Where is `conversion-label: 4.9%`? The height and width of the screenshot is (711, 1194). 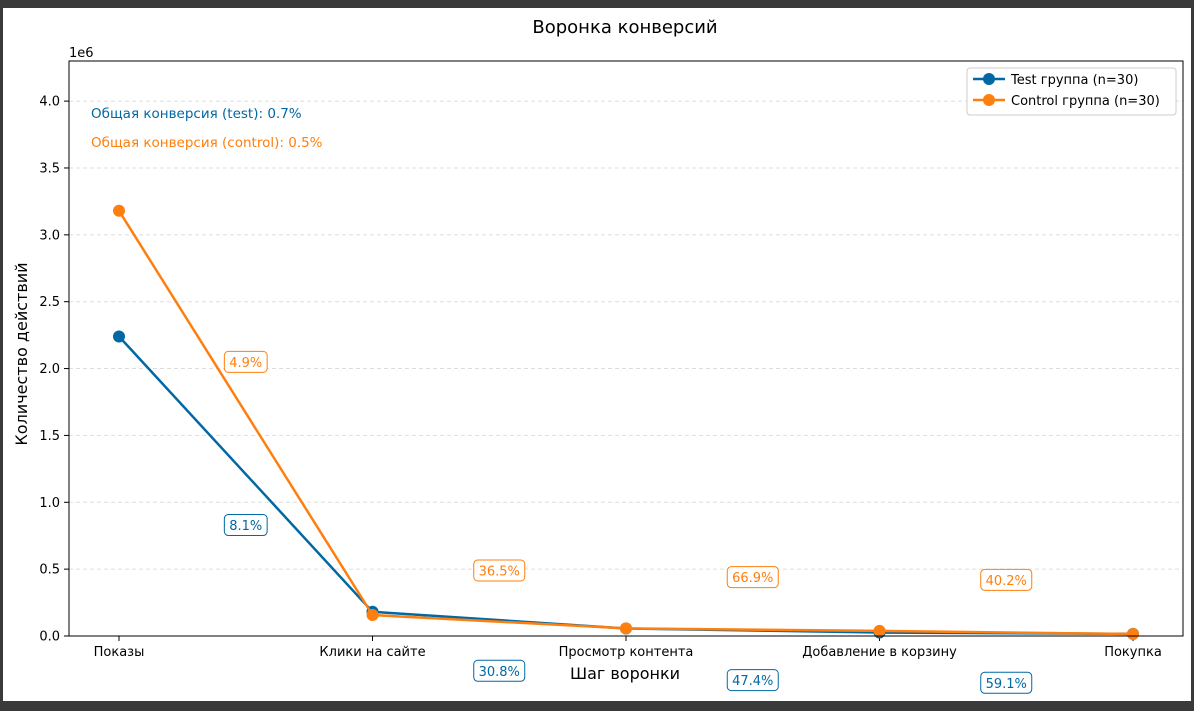 conversion-label: 4.9% is located at coordinates (245, 363).